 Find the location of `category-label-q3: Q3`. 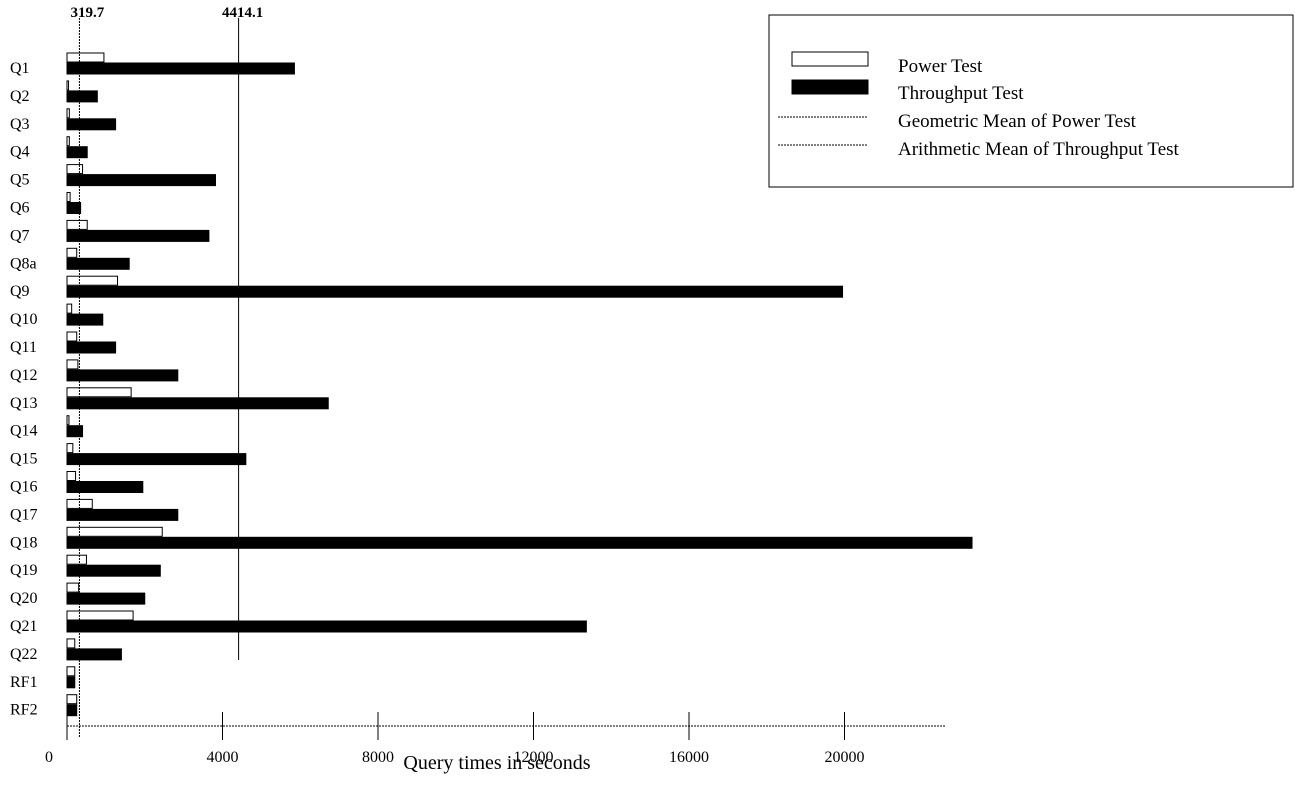

category-label-q3: Q3 is located at coordinates (20, 124).